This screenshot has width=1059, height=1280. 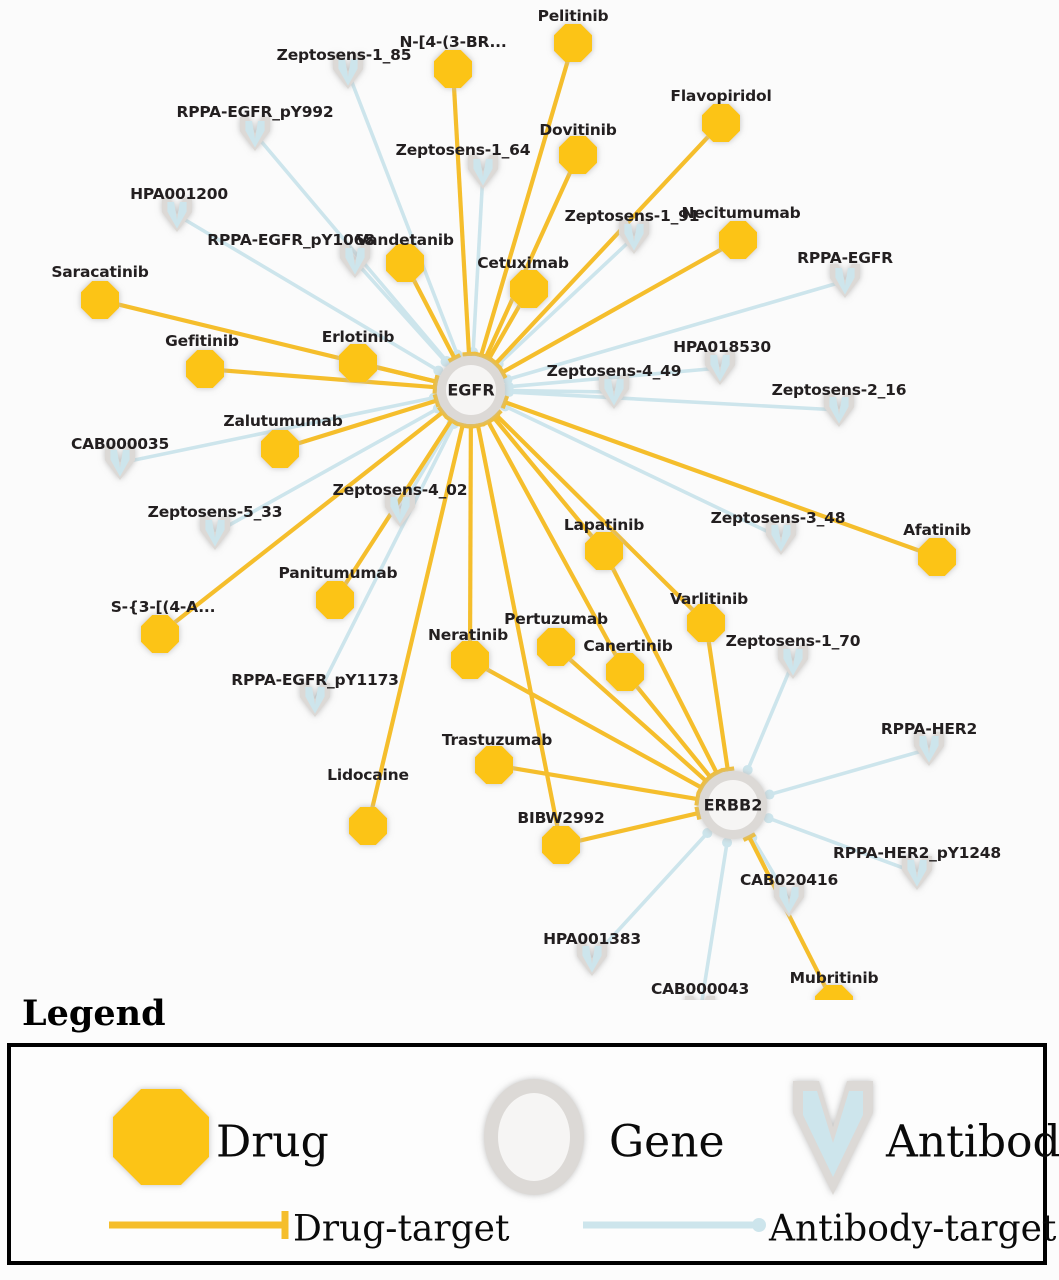 I want to click on drug-node-label: Vandetanib, so click(x=405, y=240).